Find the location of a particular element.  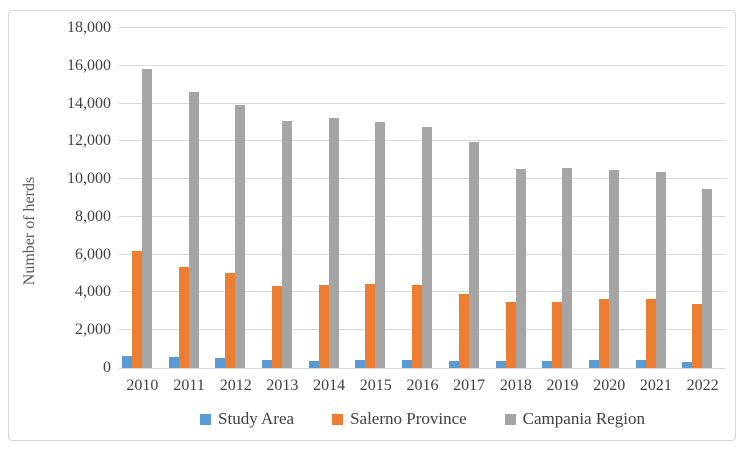

bar-group-2018 is located at coordinates (516, 198).